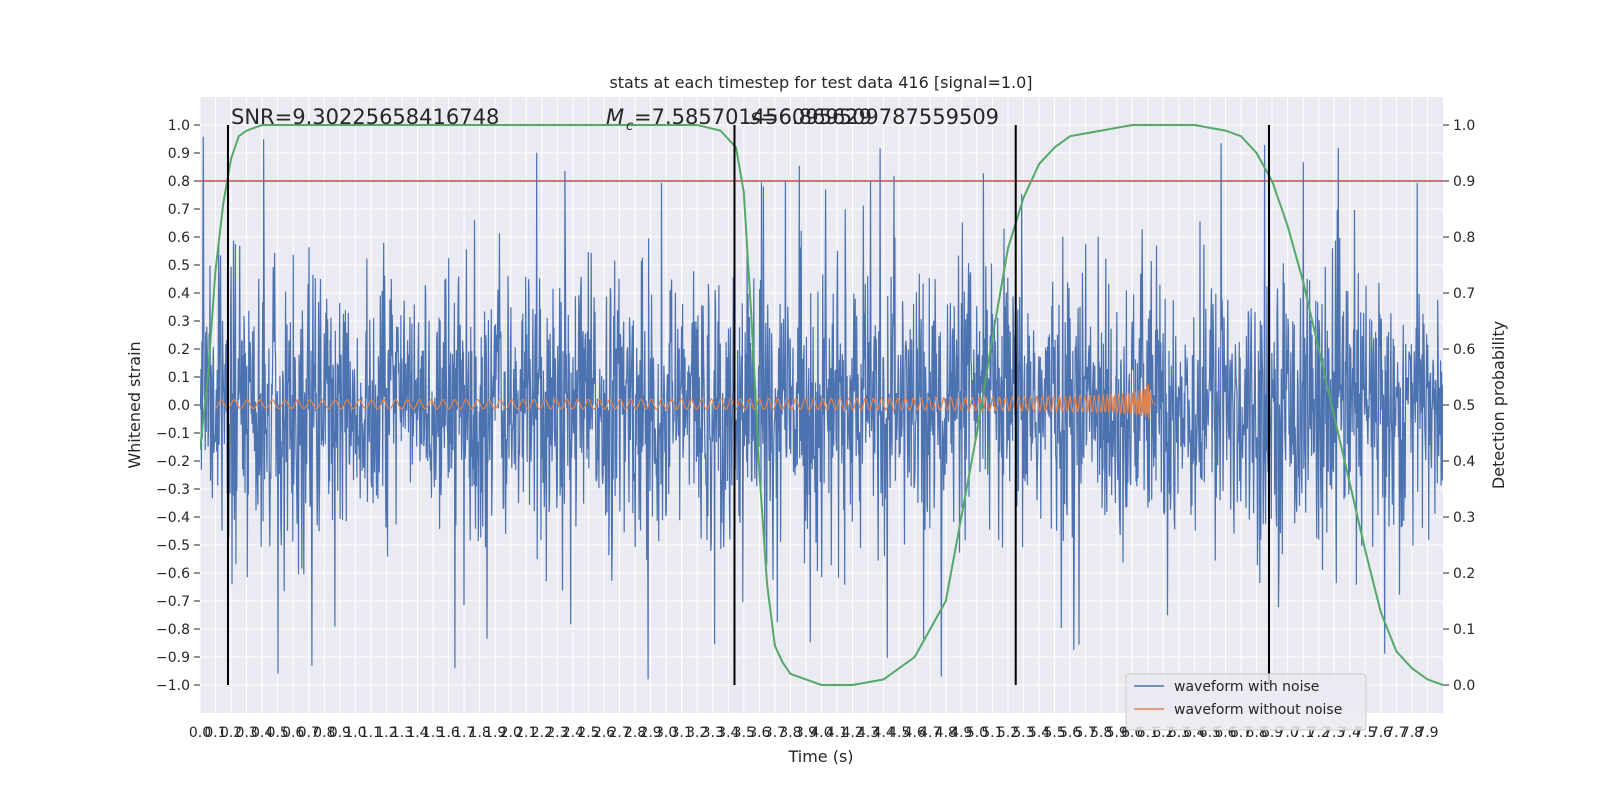 The height and width of the screenshot is (800, 1600). I want to click on y-tick-label: −0.5, so click(173, 546).